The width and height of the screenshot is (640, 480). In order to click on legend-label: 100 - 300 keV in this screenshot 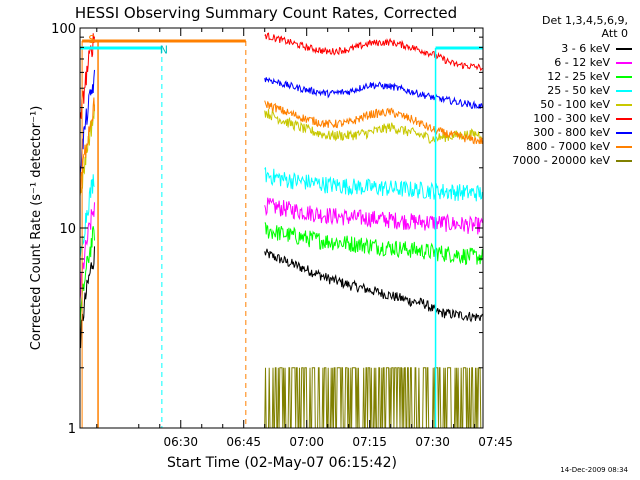, I will do `click(571, 118)`.